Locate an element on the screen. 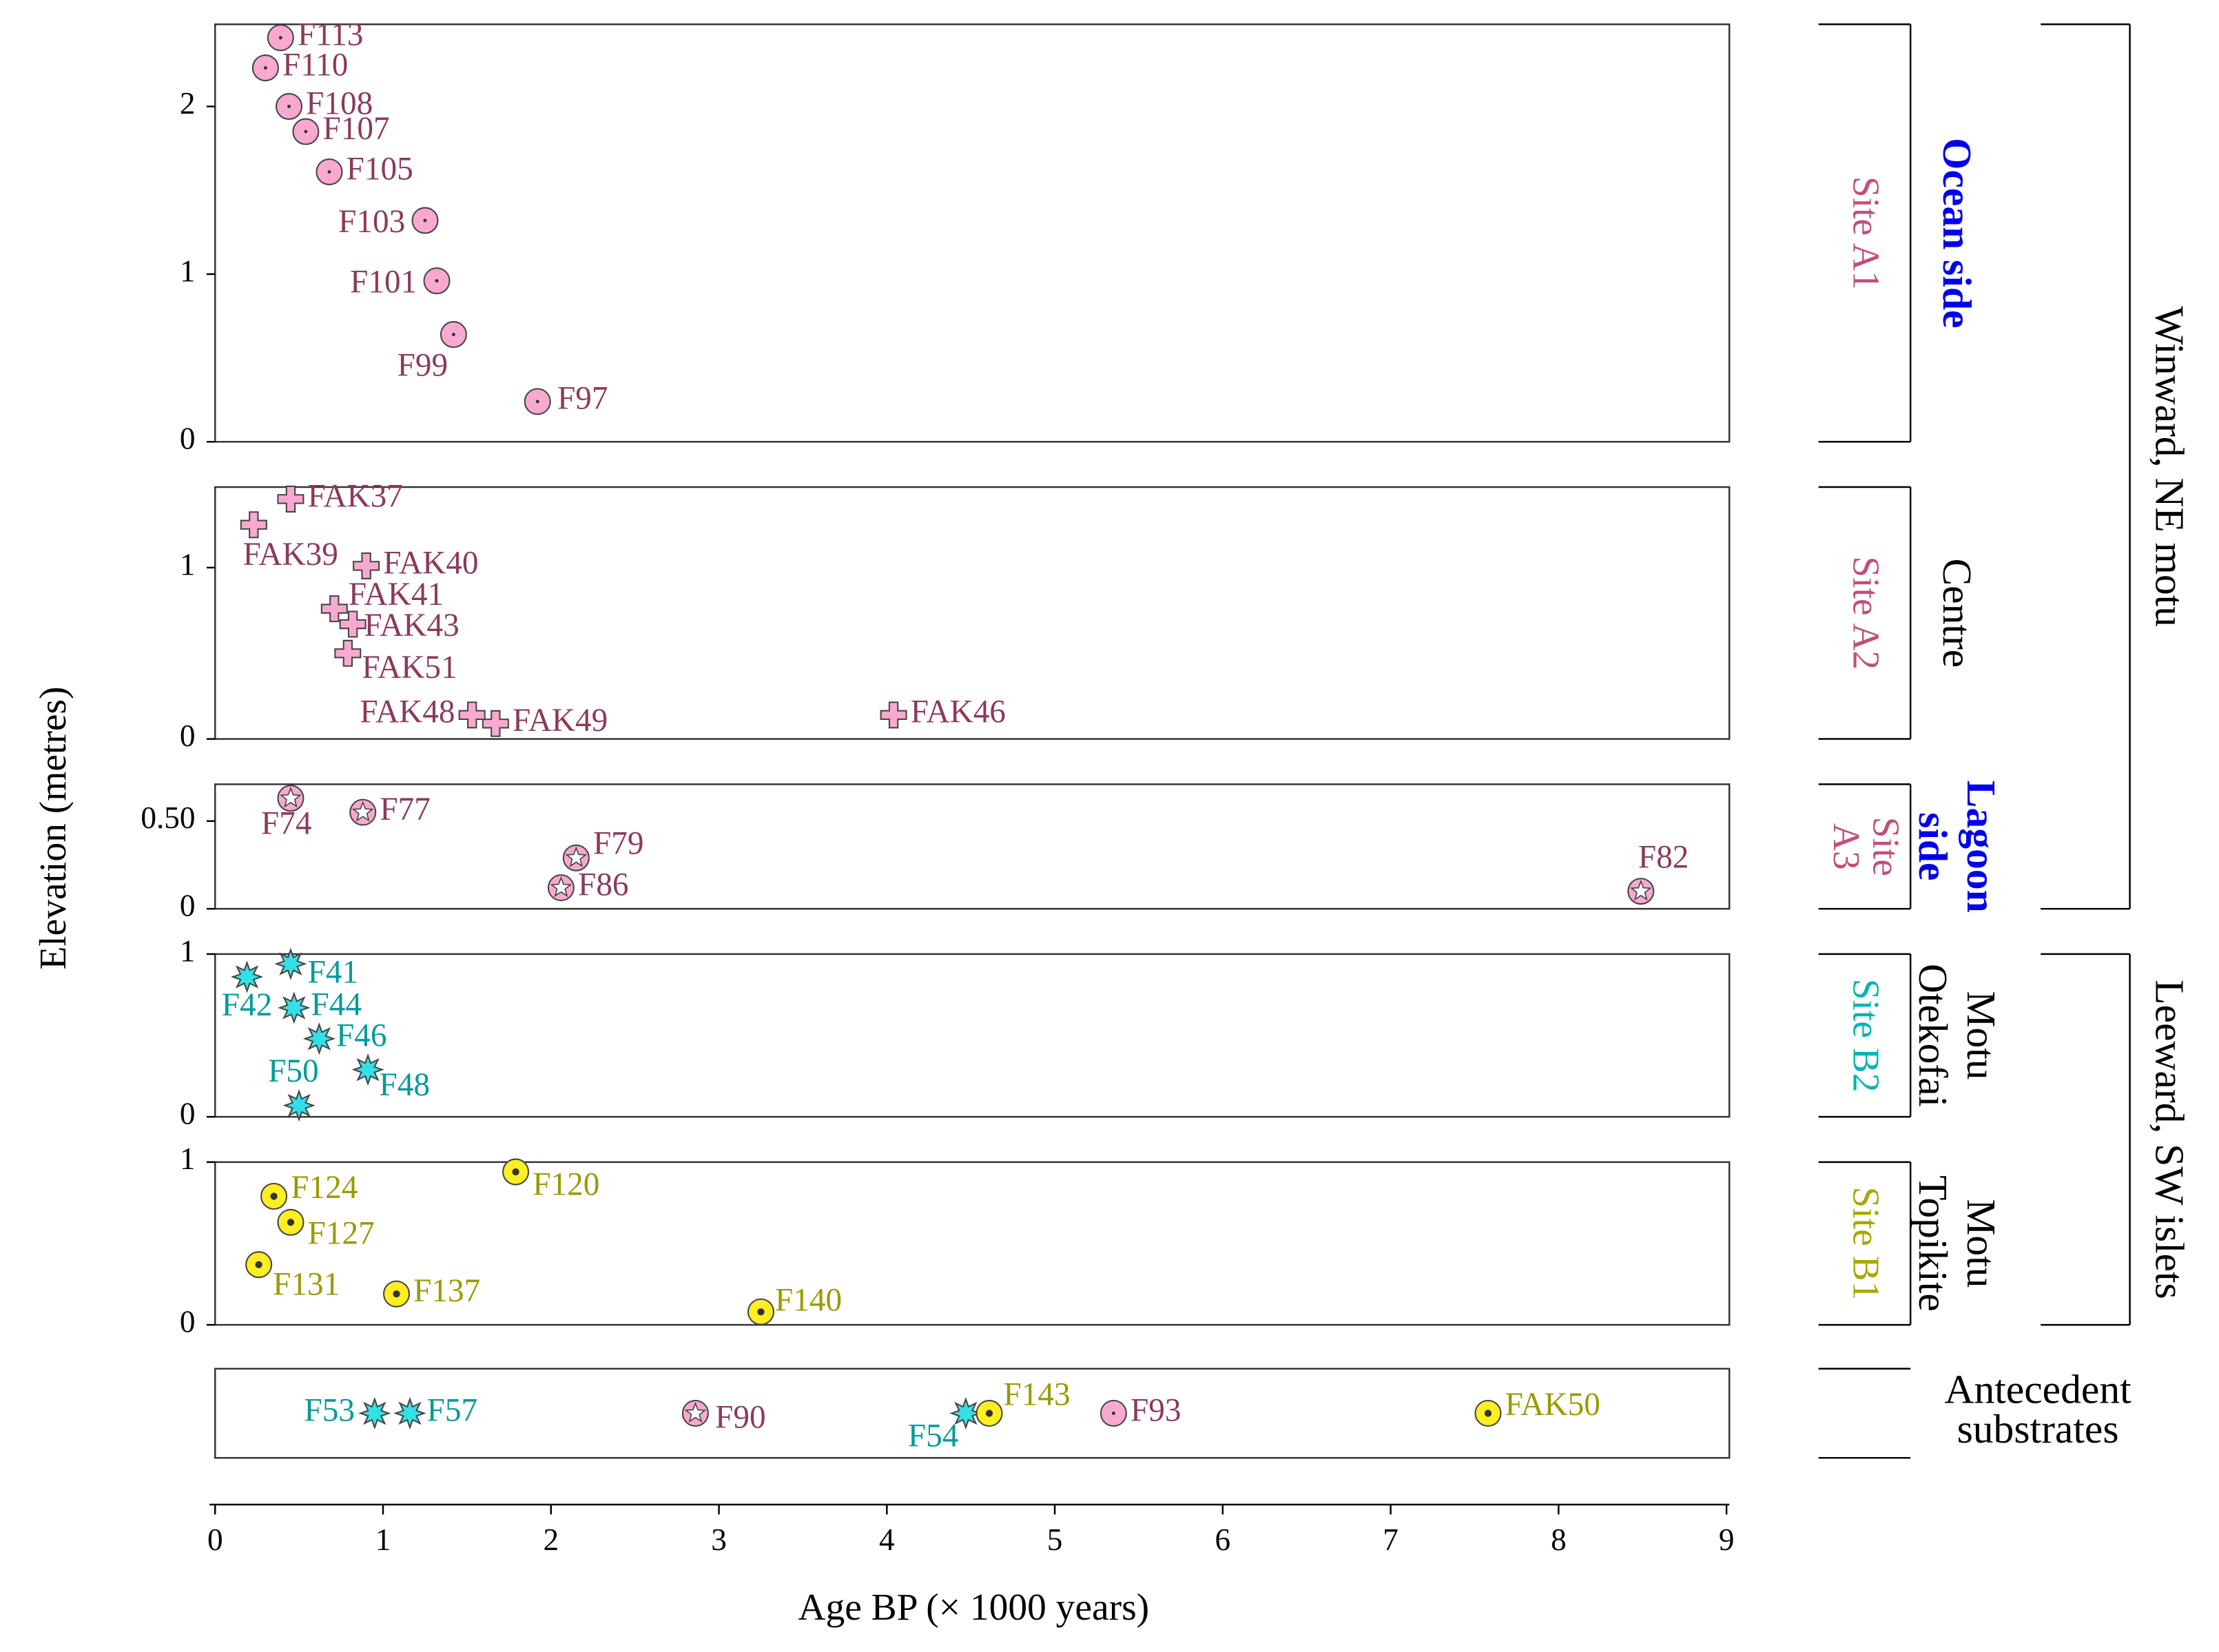 This screenshot has height=1652, width=2219. zone-label: side is located at coordinates (1933, 846).